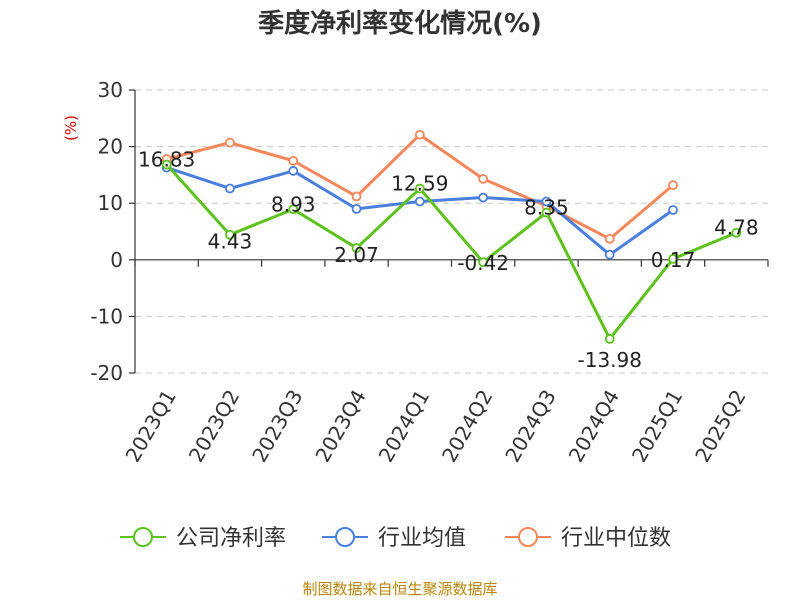 The height and width of the screenshot is (600, 800). Describe the element at coordinates (657, 426) in the screenshot. I see `x-tick-label: 2025Q1` at that location.